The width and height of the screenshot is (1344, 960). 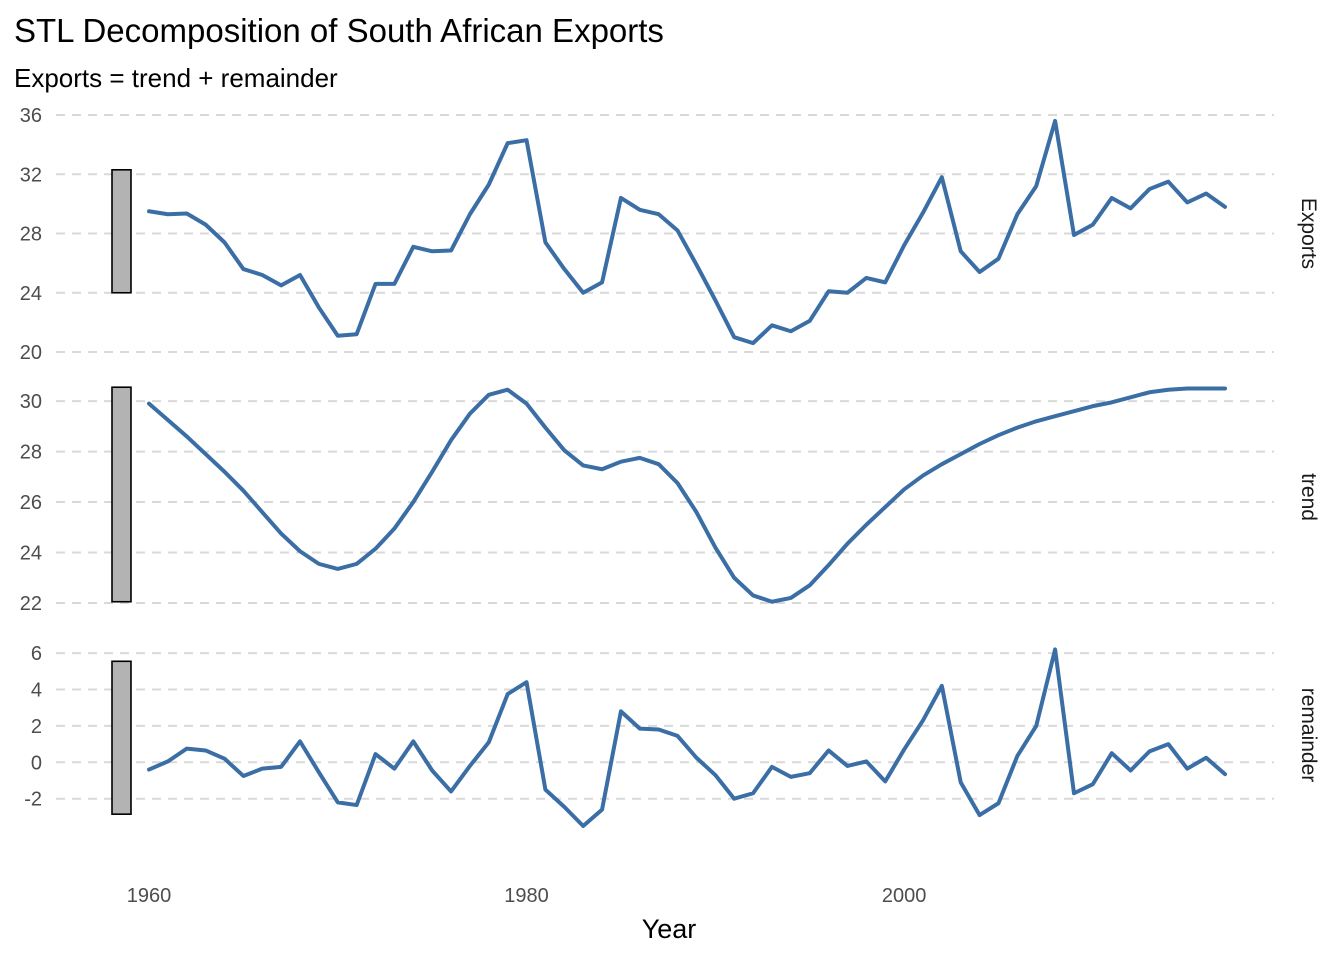 I want to click on y-tick-label: 20, so click(x=31, y=353).